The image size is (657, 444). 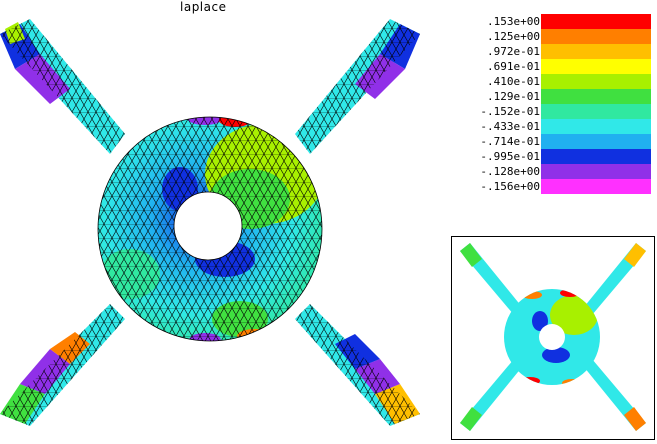 I want to click on legend-row: .125e+00, so click(x=552, y=36).